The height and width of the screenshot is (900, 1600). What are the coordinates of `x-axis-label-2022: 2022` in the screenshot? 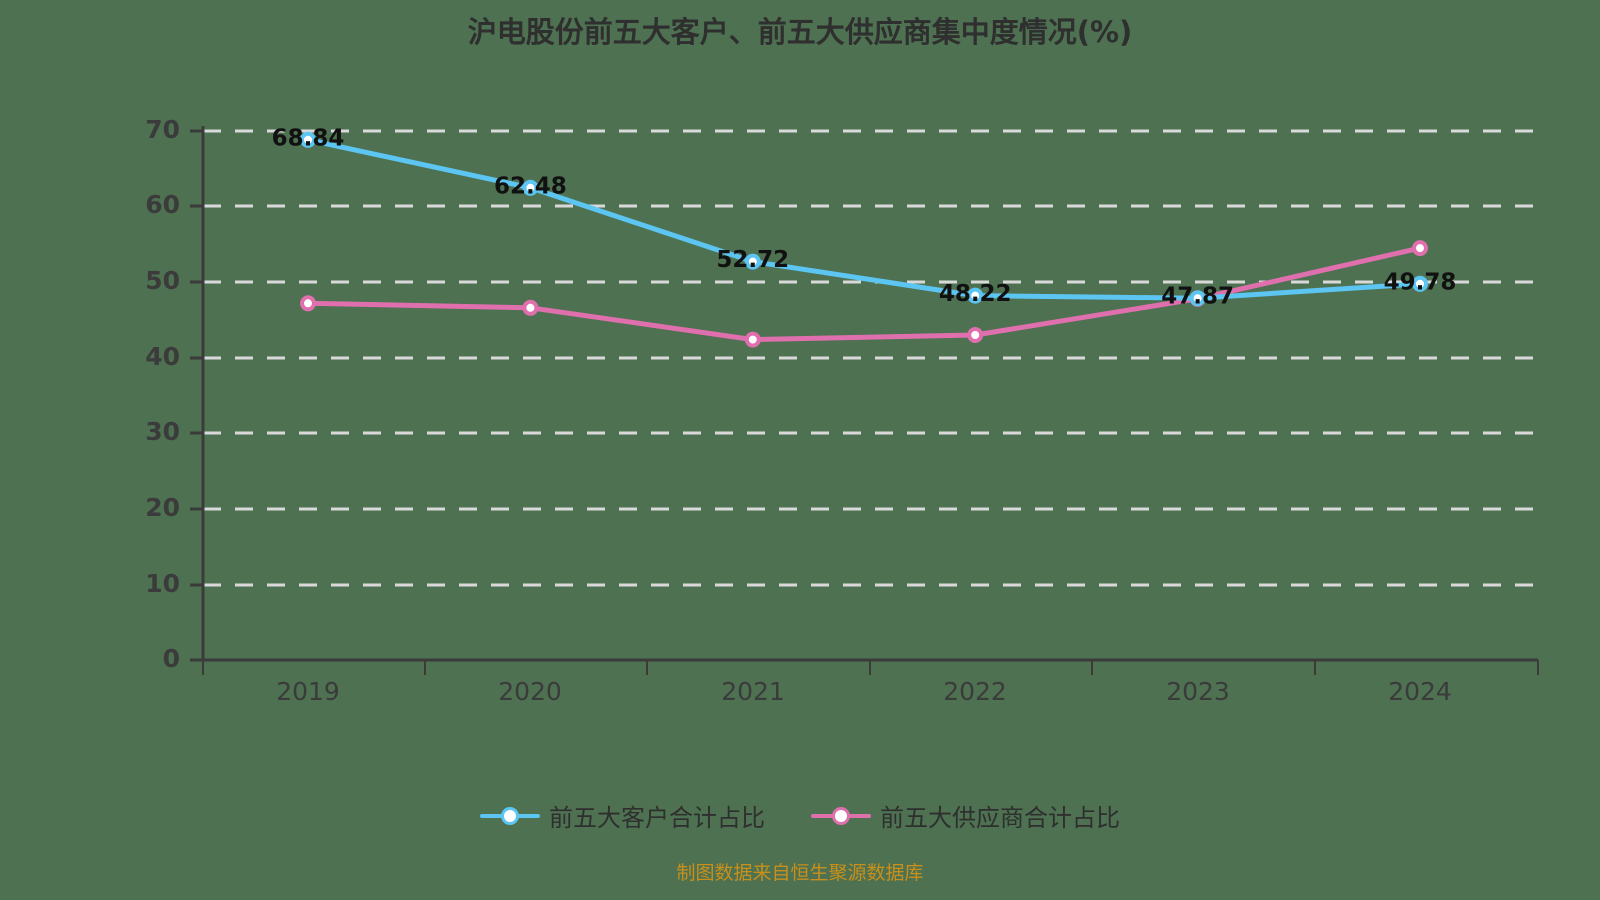 It's located at (975, 691).